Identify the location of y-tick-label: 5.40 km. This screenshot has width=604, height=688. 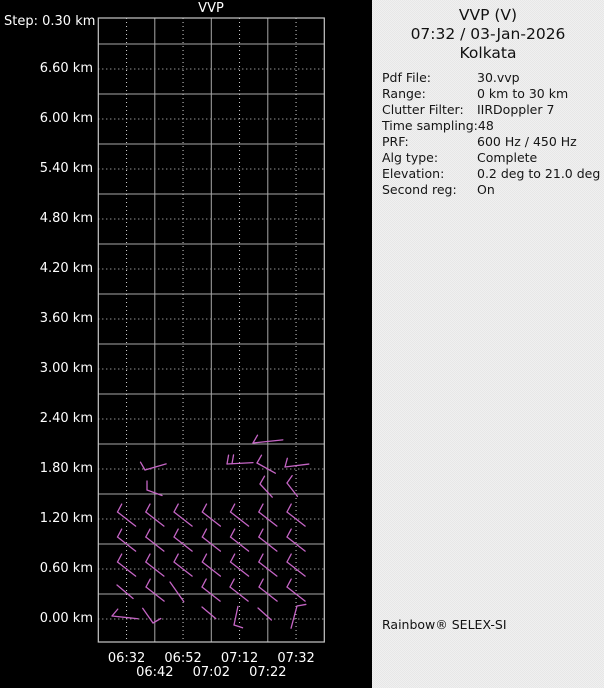
(66, 168).